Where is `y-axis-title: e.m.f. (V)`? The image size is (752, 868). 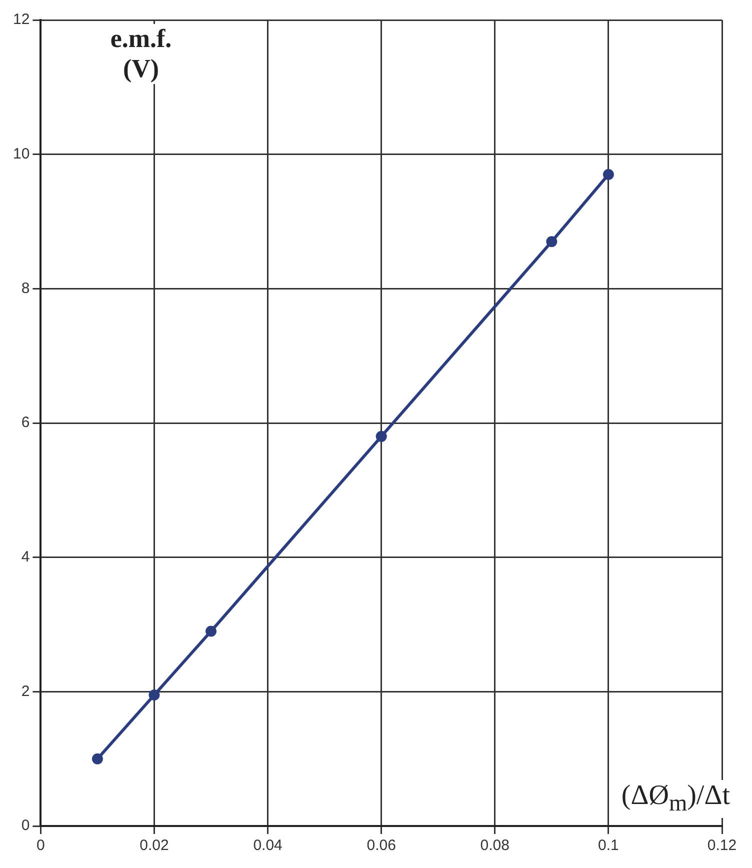
y-axis-title: e.m.f. (V) is located at coordinates (141, 54).